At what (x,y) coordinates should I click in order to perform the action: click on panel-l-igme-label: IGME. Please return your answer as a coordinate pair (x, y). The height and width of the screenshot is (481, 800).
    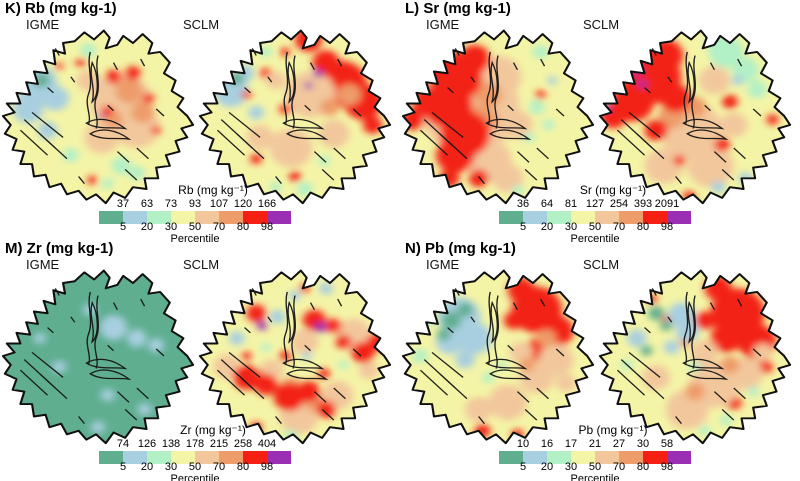
    Looking at the image, I should click on (443, 24).